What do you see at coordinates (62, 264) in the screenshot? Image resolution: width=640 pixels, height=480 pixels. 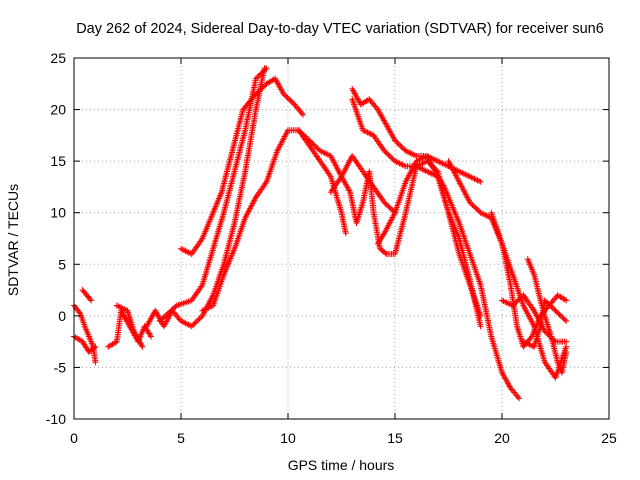 I see `y-tick-label: 5` at bounding box center [62, 264].